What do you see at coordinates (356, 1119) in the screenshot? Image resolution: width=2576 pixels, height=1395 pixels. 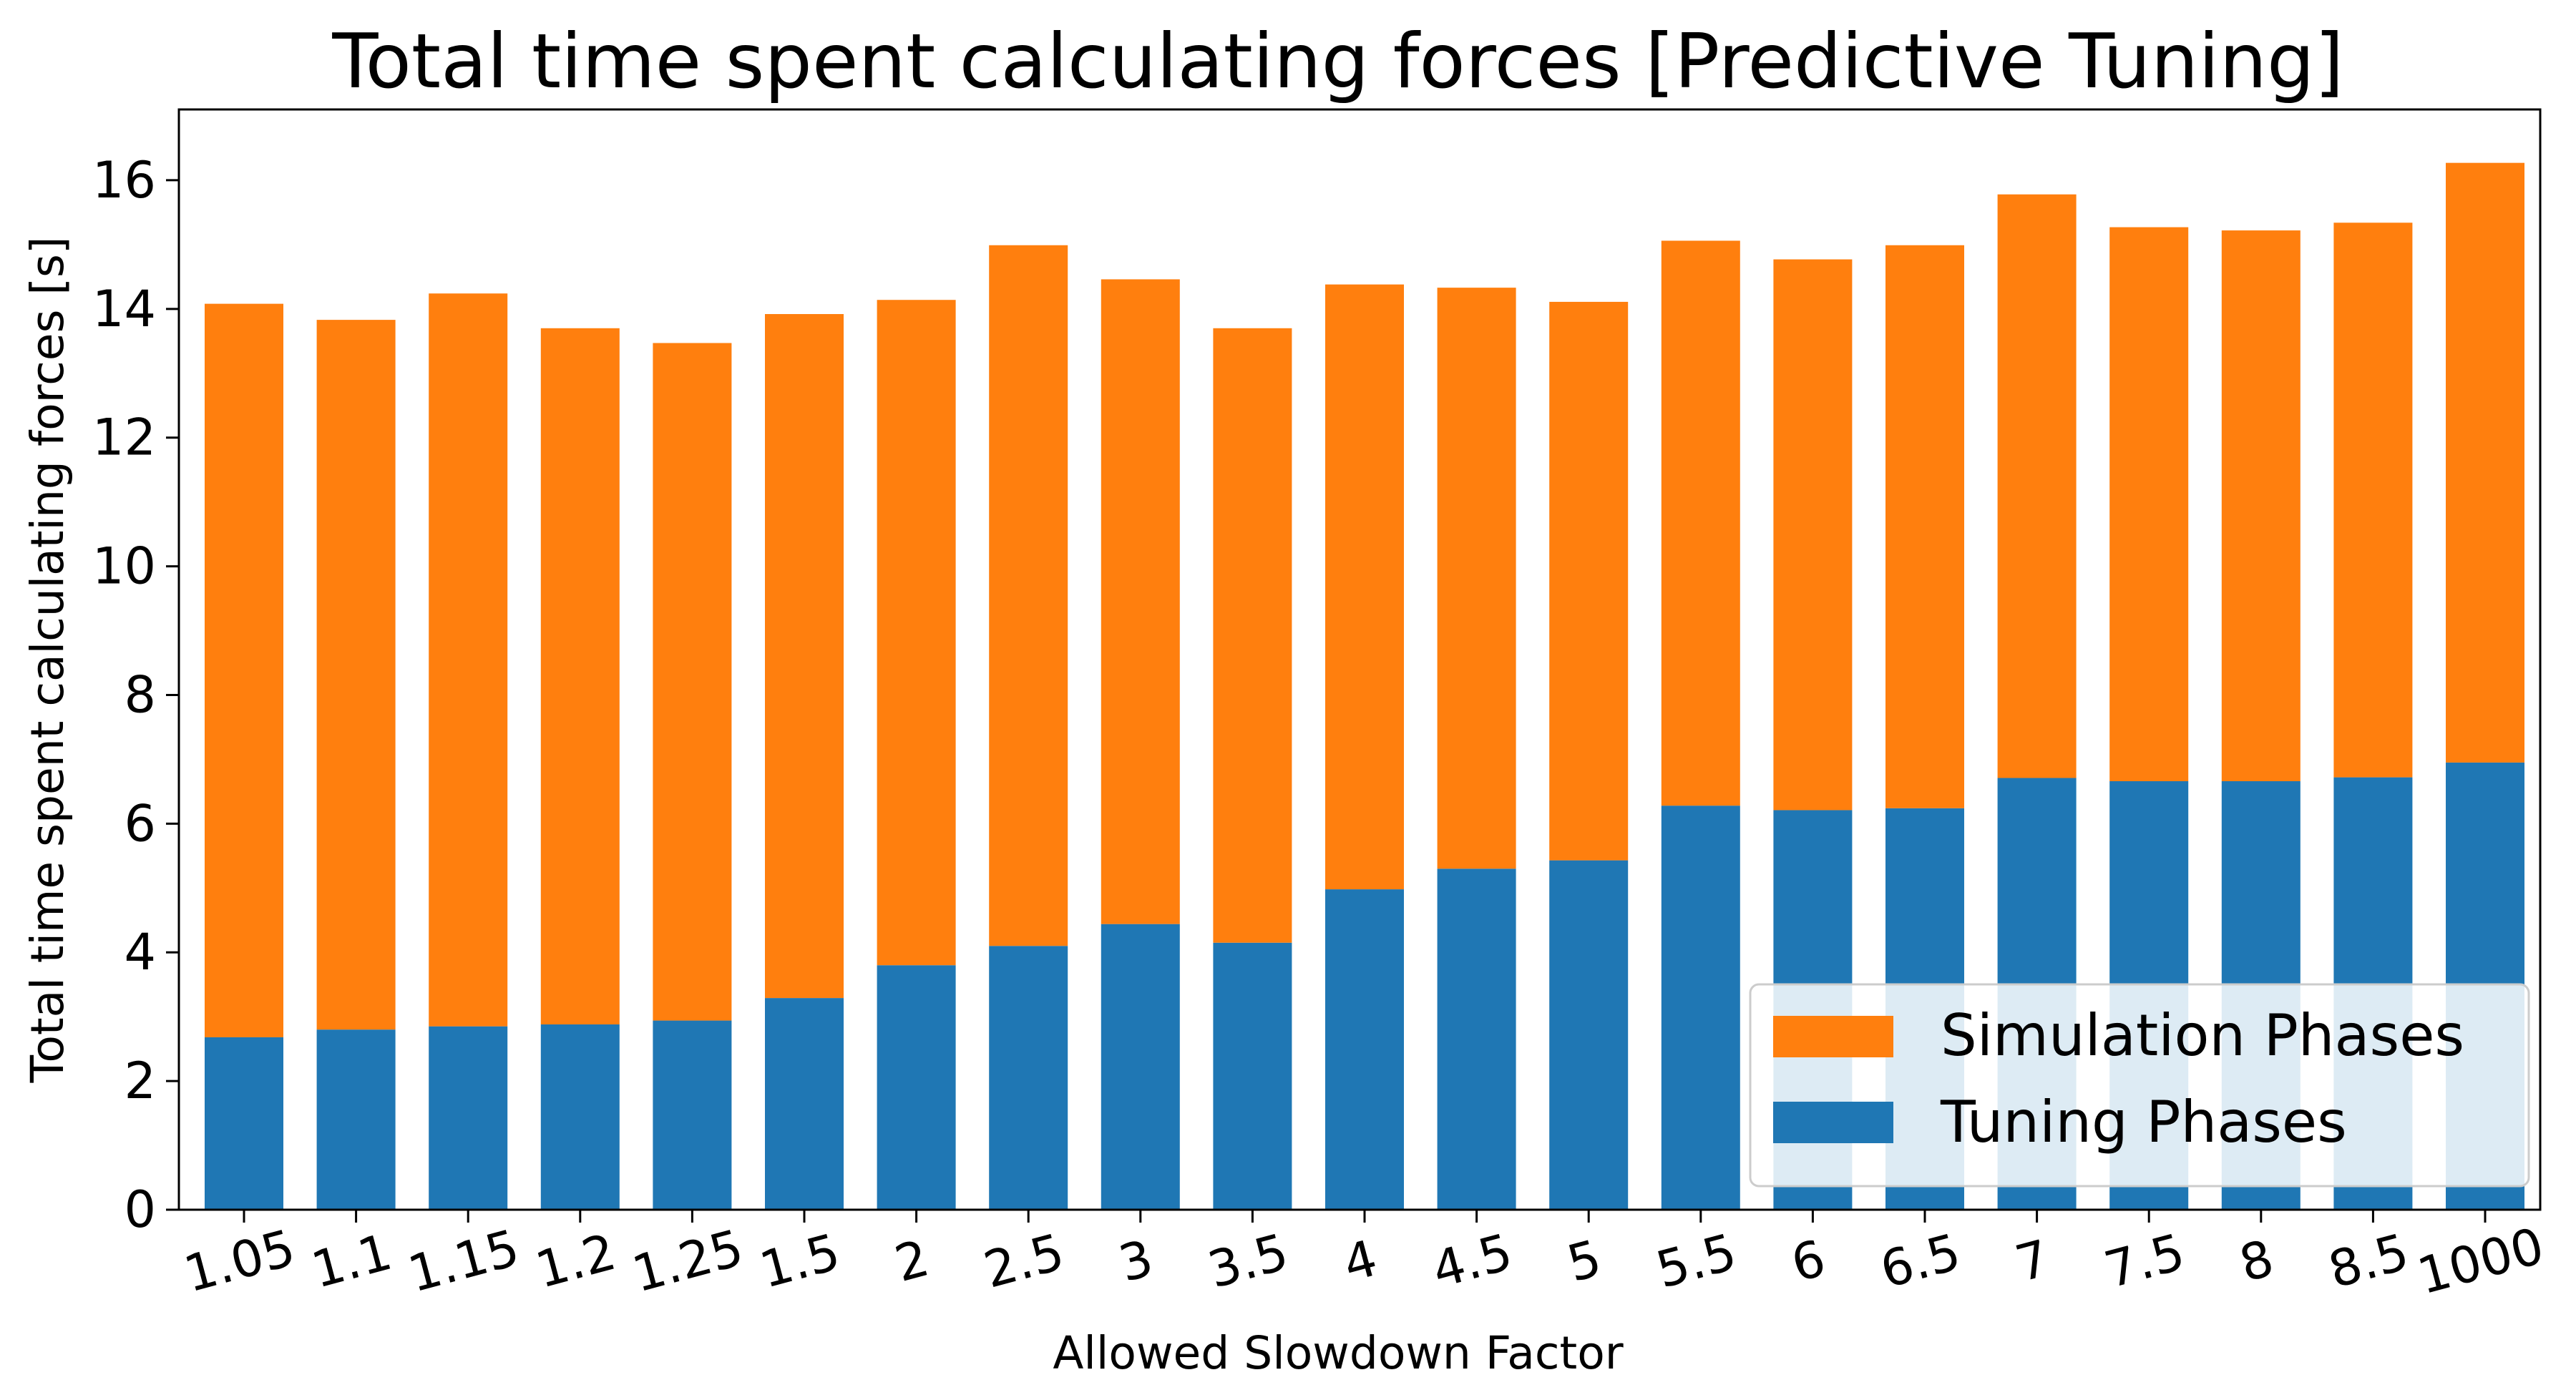 I see `bar-tuning-1.1` at bounding box center [356, 1119].